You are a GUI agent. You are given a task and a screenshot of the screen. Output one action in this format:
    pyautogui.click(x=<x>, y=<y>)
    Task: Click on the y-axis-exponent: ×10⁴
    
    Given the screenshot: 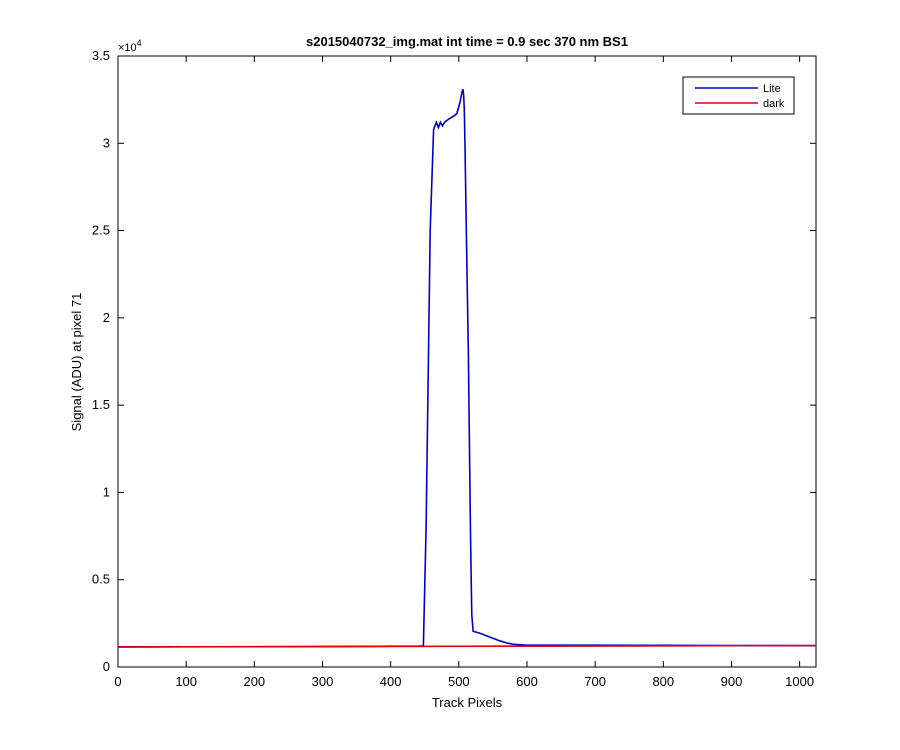 What is the action you would take?
    pyautogui.click(x=130, y=46)
    